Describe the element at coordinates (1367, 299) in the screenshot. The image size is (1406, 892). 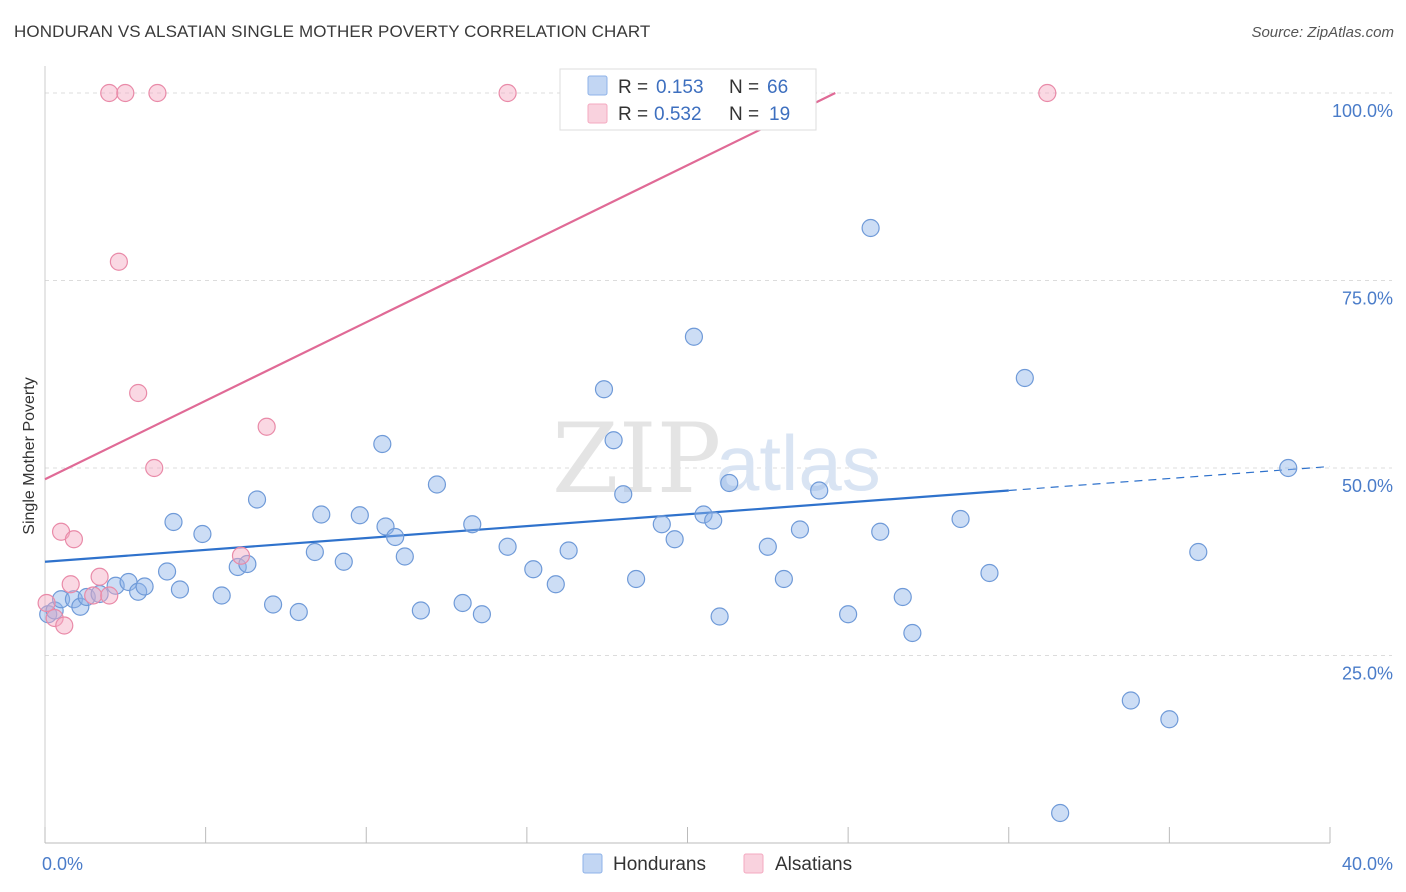
I see `y-tick-label: 75.0%` at that location.